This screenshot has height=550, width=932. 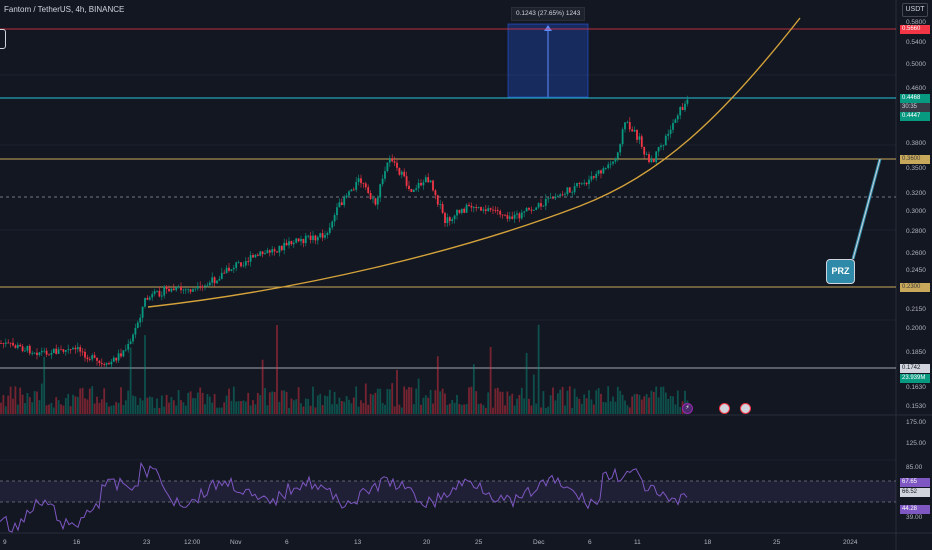 What do you see at coordinates (687, 408) in the screenshot?
I see `flash-icon: ⚡` at bounding box center [687, 408].